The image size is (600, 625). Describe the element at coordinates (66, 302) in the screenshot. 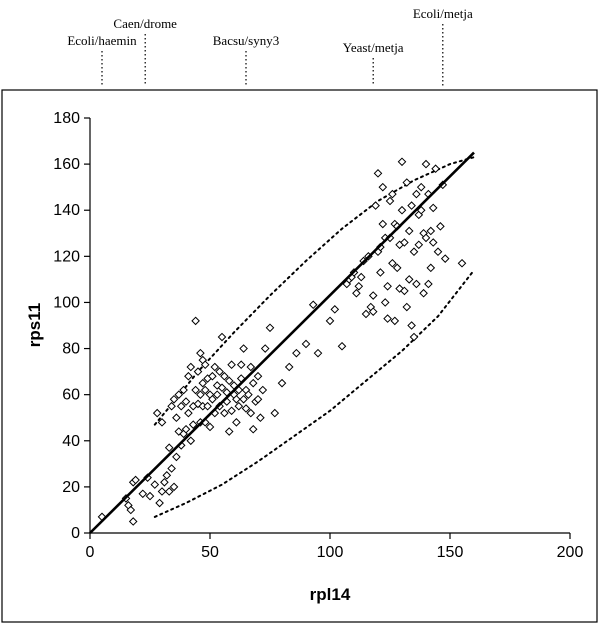

I see `y-tick-label: 100` at that location.